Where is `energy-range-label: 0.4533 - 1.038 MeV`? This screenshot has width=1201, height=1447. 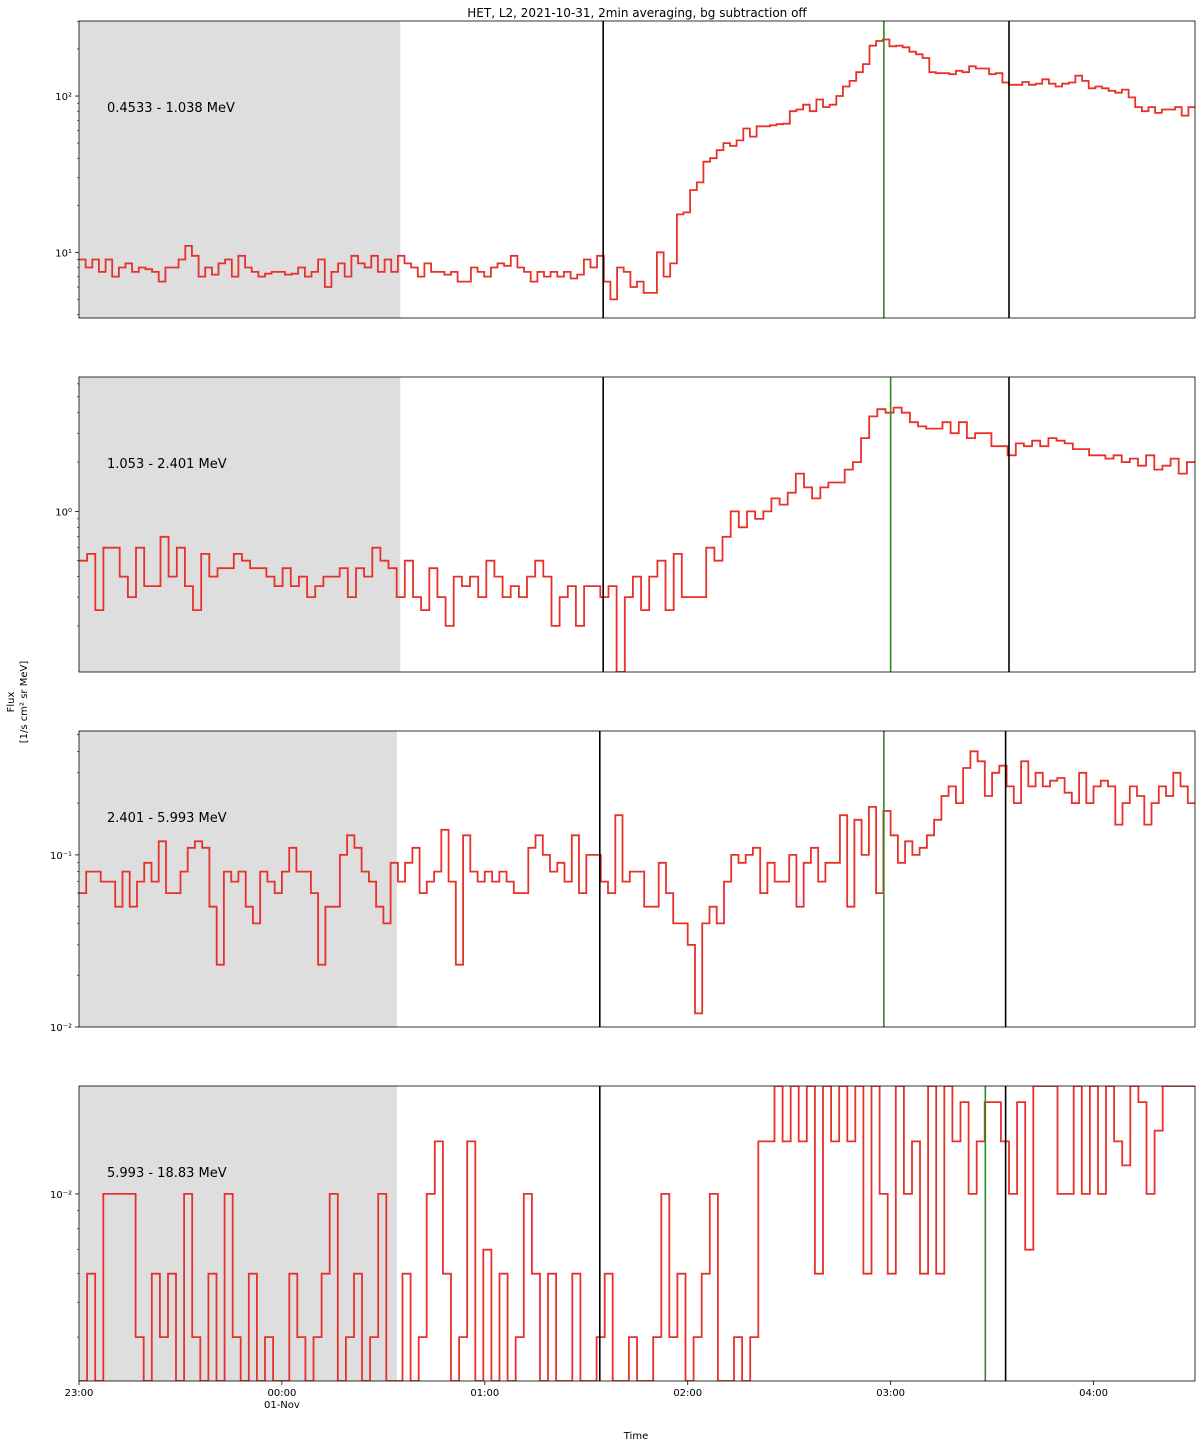
energy-range-label: 0.4533 - 1.038 MeV is located at coordinates (171, 108).